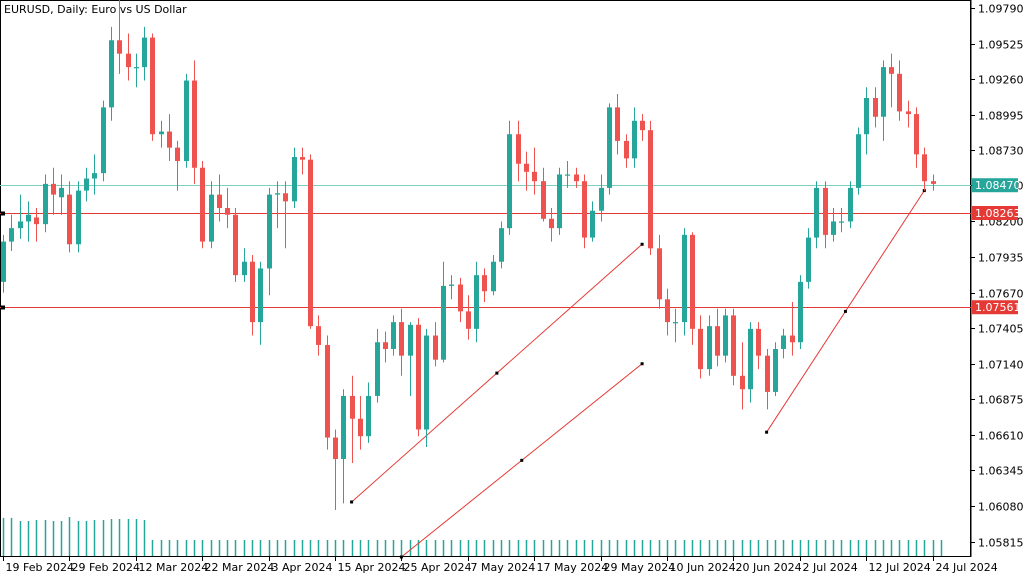  What do you see at coordinates (900, 567) in the screenshot?
I see `time-tick-label: 12 Jul 2024` at bounding box center [900, 567].